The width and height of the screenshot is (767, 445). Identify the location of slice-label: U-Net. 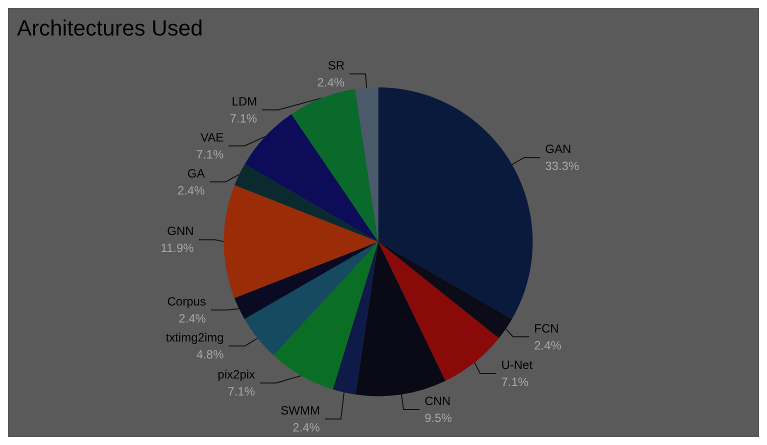
(517, 365).